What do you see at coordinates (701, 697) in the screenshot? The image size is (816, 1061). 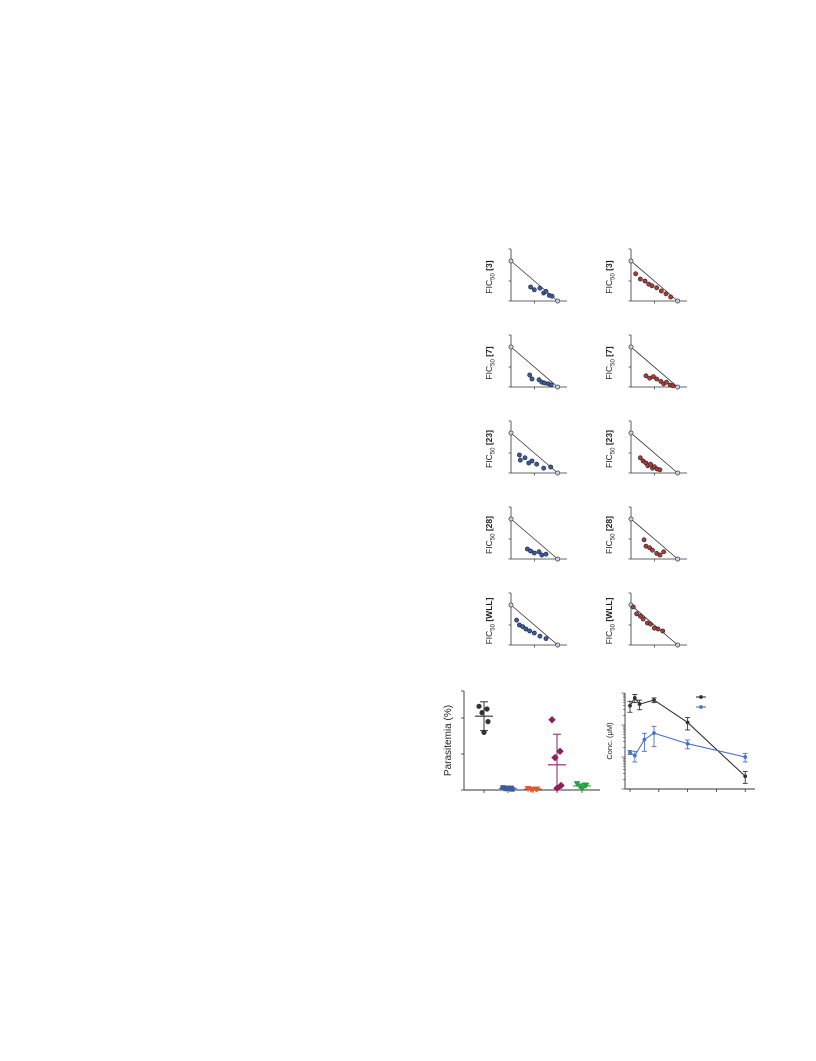 I see `legend-swatch-marker` at bounding box center [701, 697].